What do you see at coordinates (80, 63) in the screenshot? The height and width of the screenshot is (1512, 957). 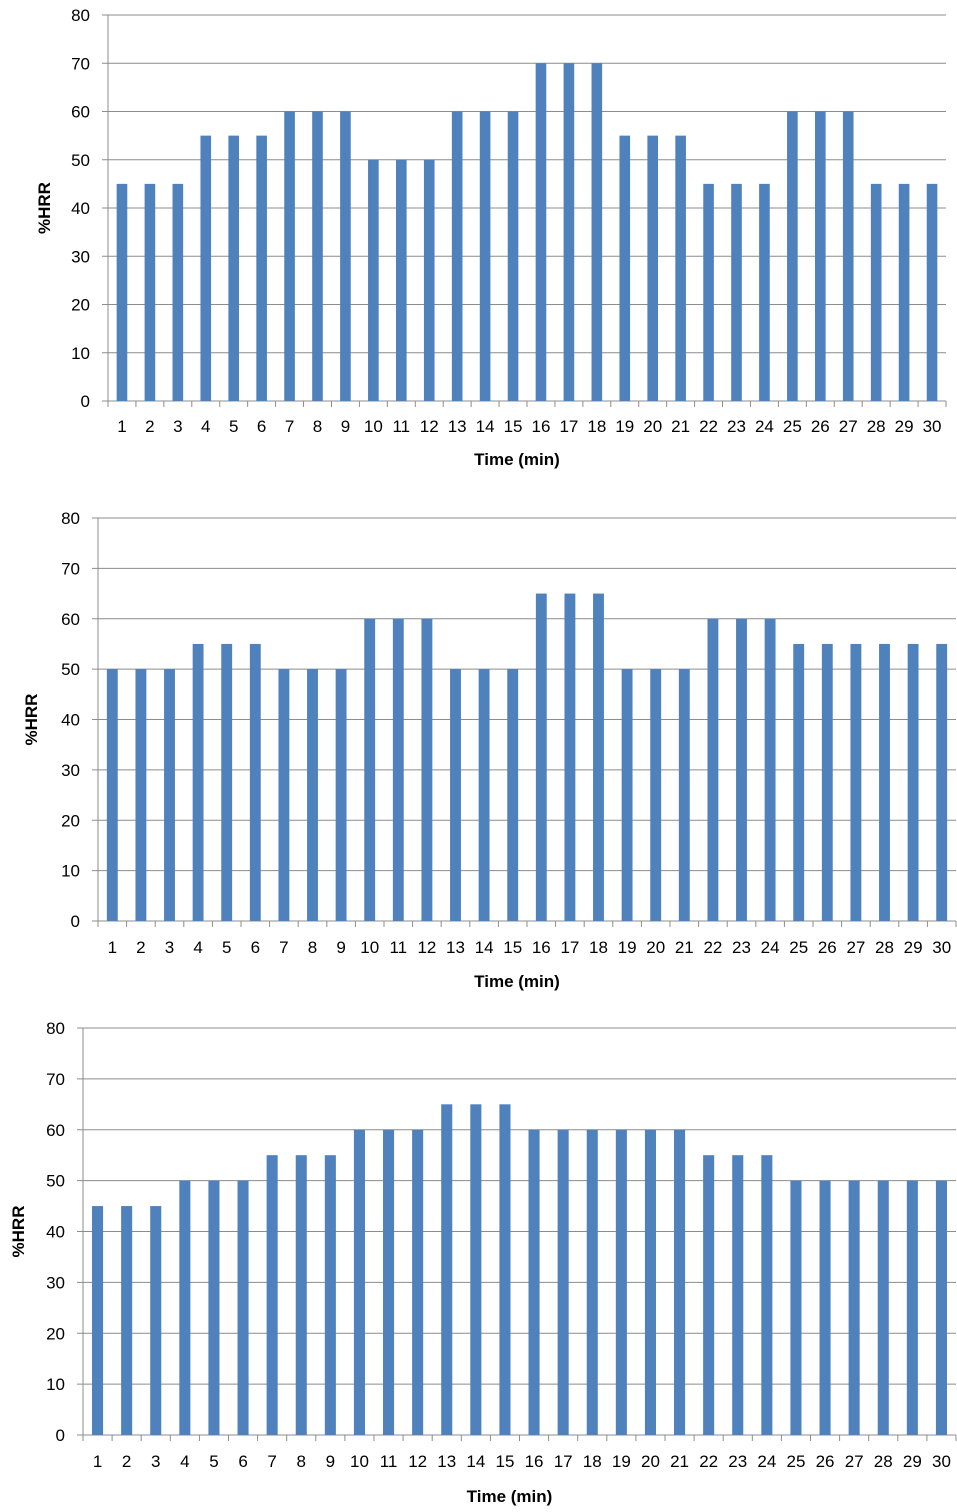 I see `y-tick-label: 70` at bounding box center [80, 63].